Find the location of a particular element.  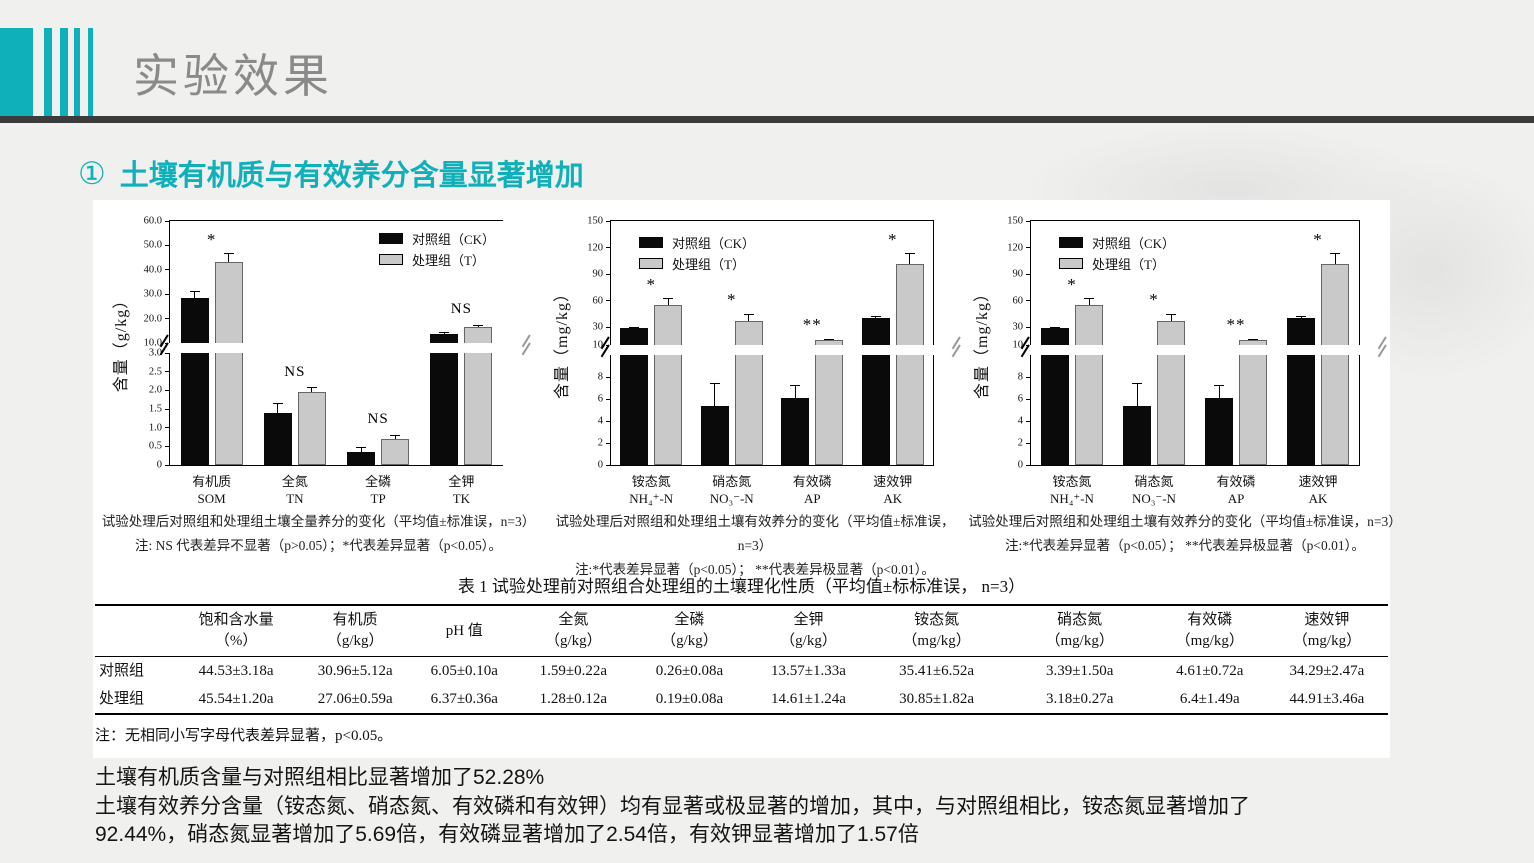

axis-tick-label: 30.0 is located at coordinates (152, 294).